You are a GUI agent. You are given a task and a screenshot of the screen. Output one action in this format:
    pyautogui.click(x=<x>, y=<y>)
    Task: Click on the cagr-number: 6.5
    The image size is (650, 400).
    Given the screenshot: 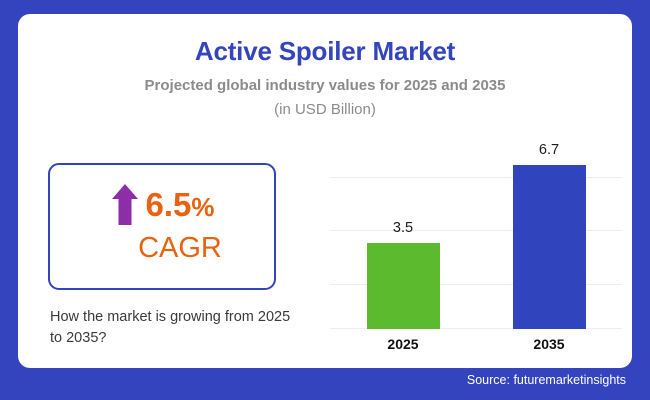 What is the action you would take?
    pyautogui.click(x=168, y=204)
    